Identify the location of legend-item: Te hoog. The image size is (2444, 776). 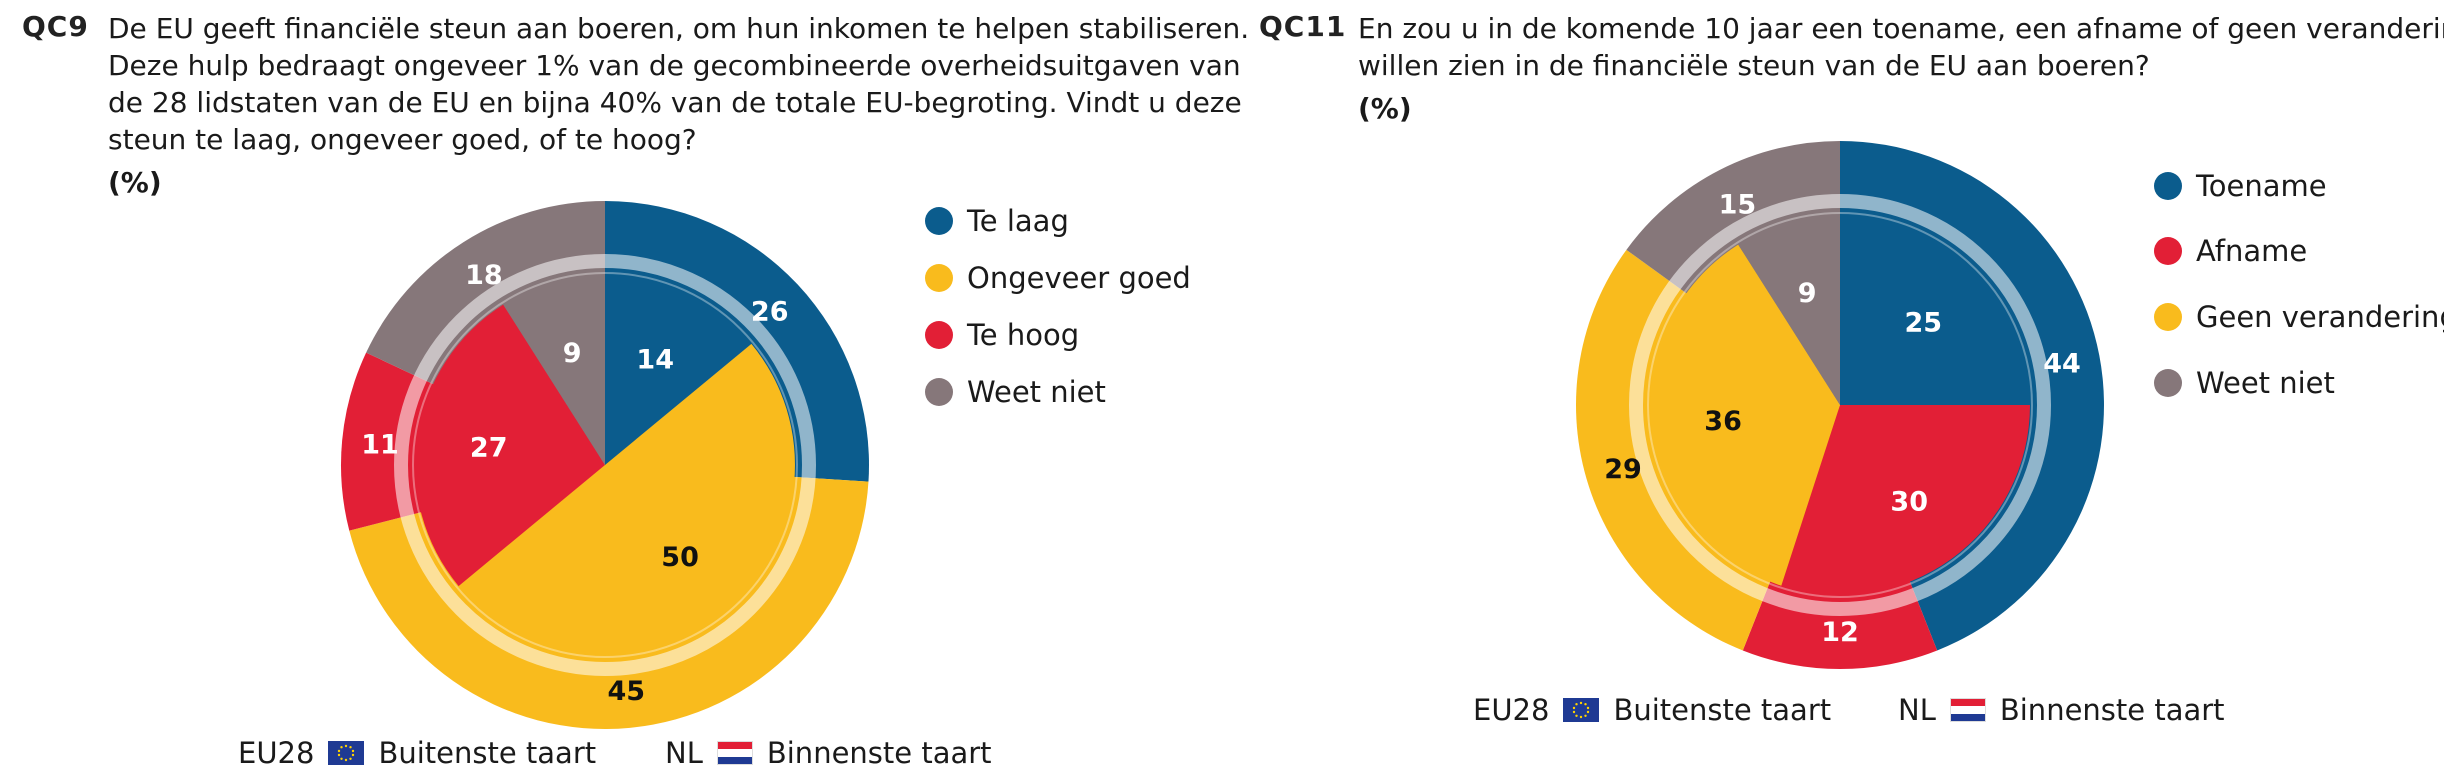
(1002, 335).